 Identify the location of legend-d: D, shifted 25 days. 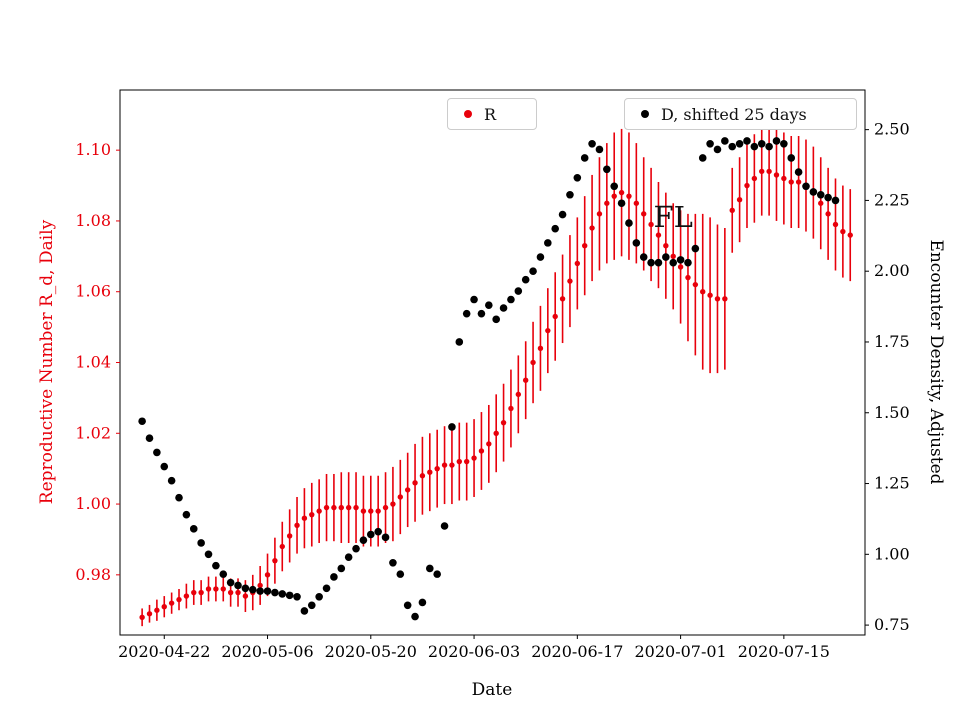
(740, 114).